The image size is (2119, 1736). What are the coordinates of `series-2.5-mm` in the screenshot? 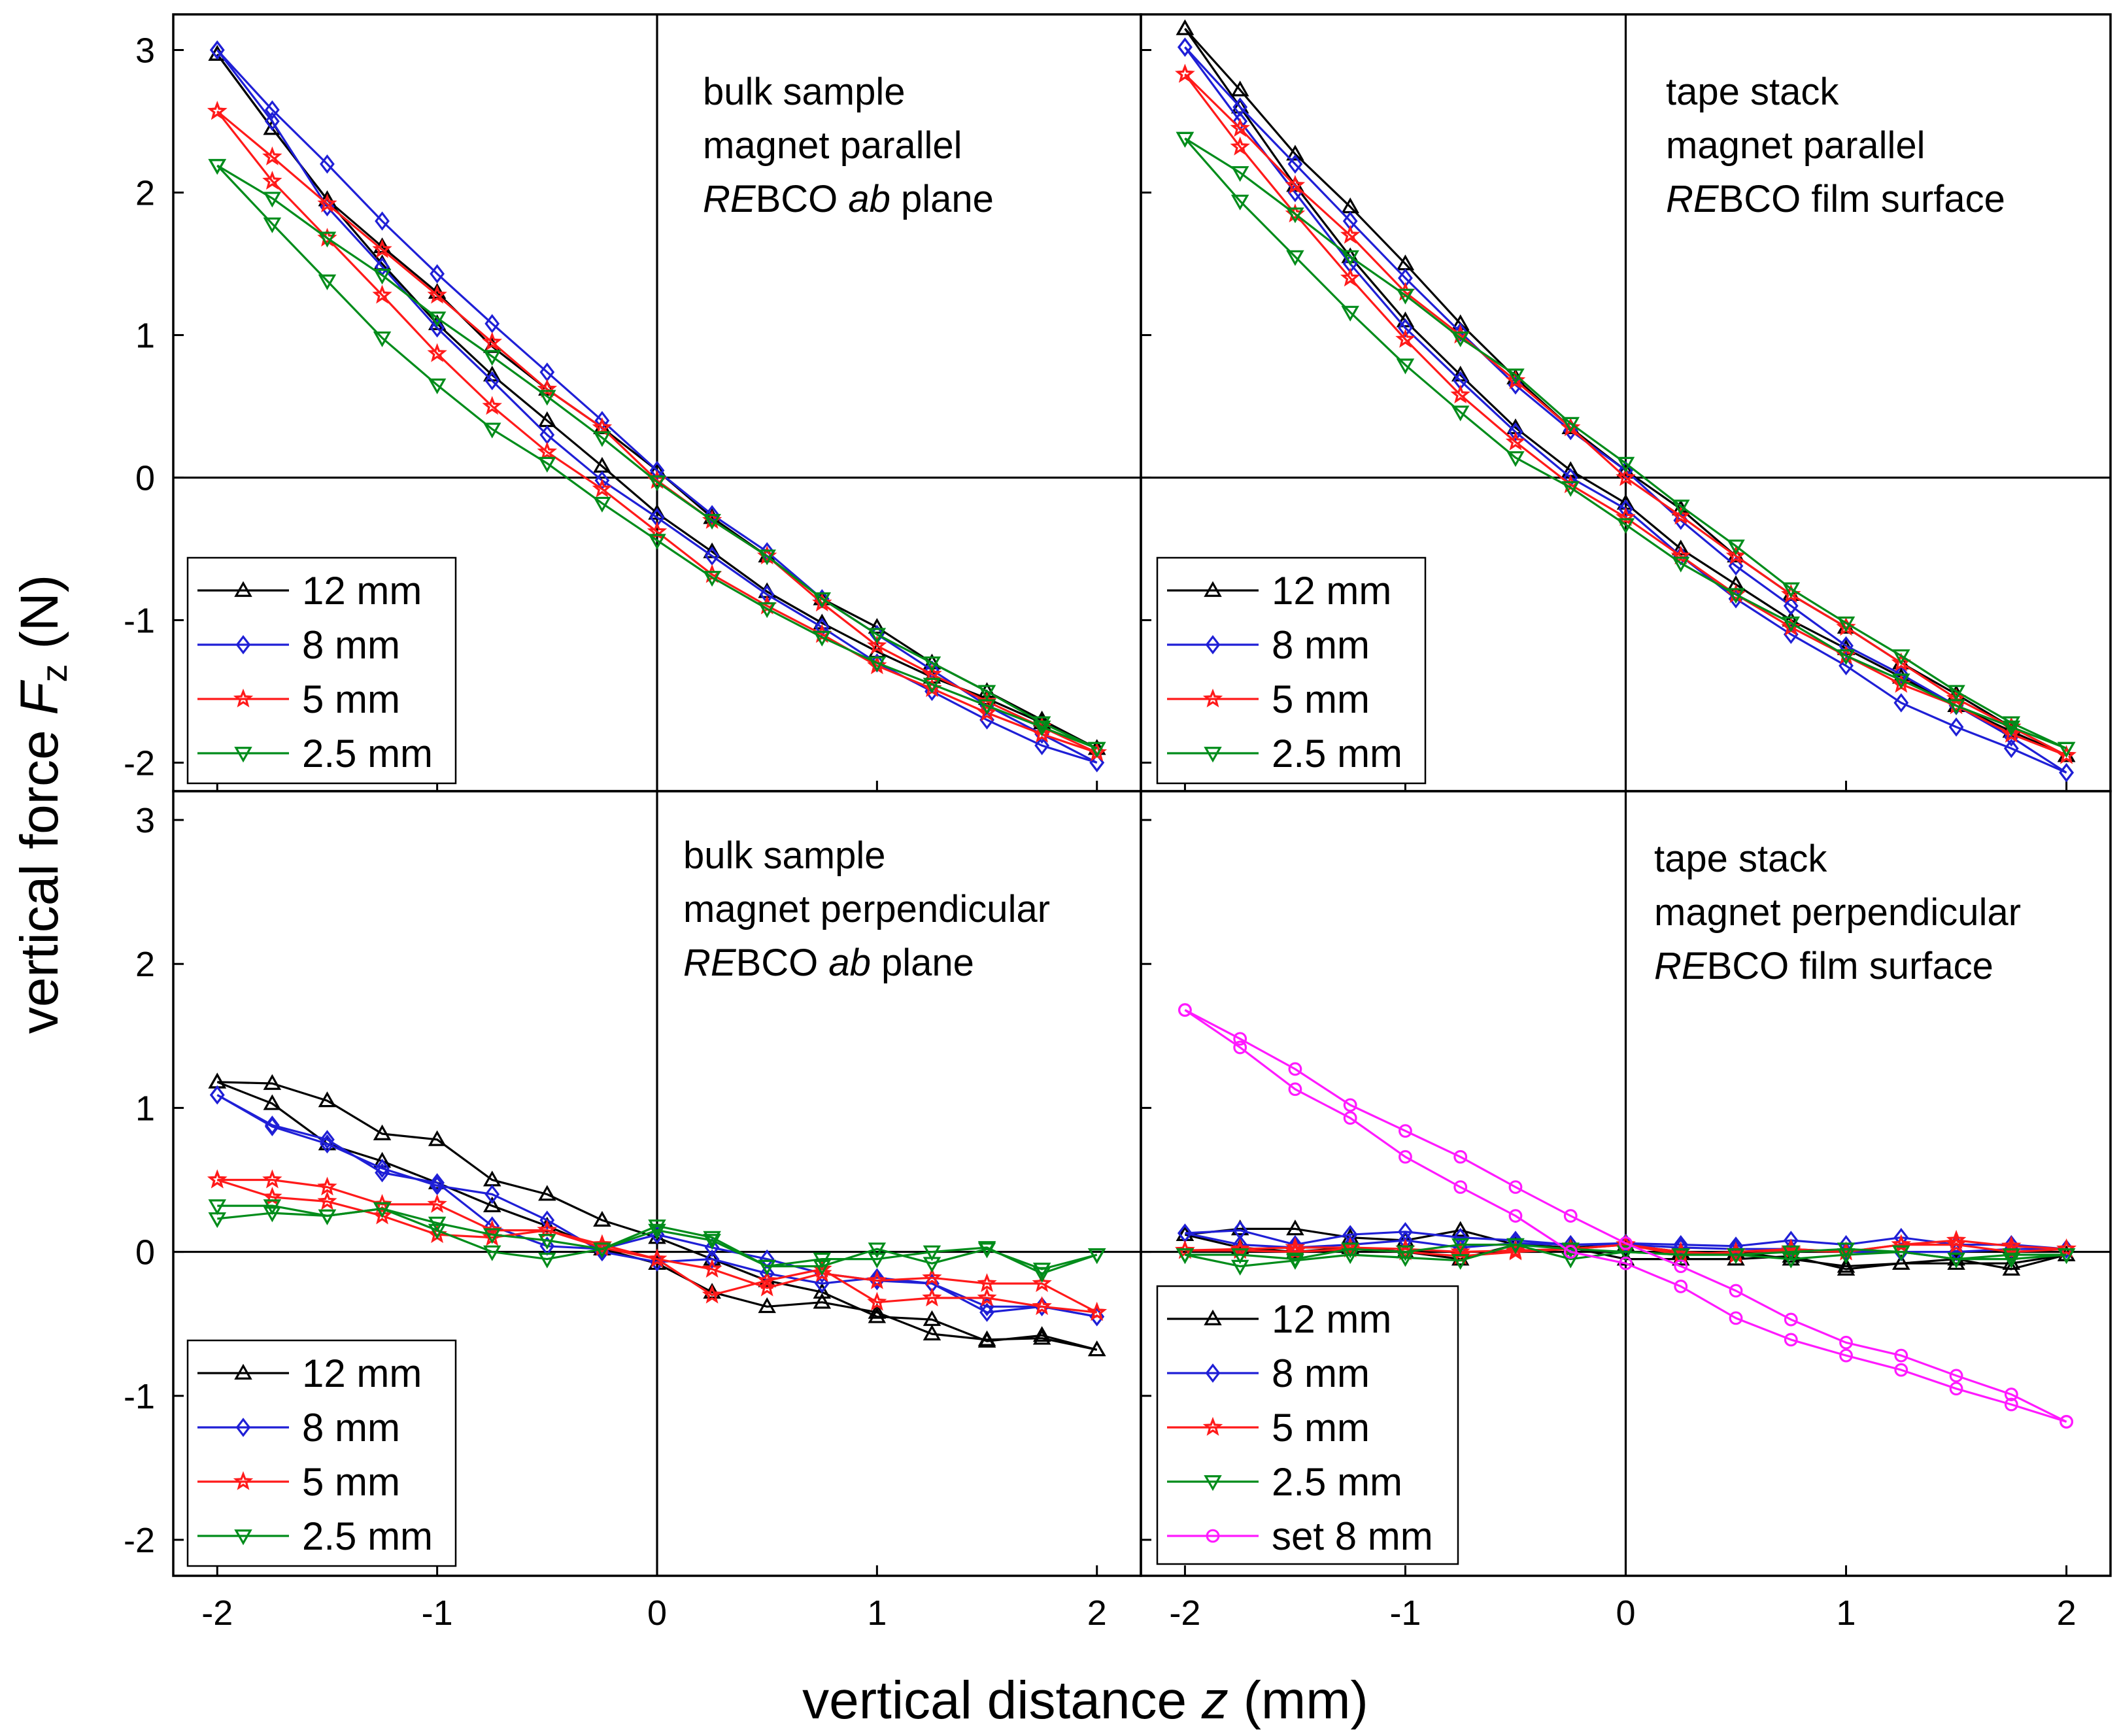 It's located at (657, 458).